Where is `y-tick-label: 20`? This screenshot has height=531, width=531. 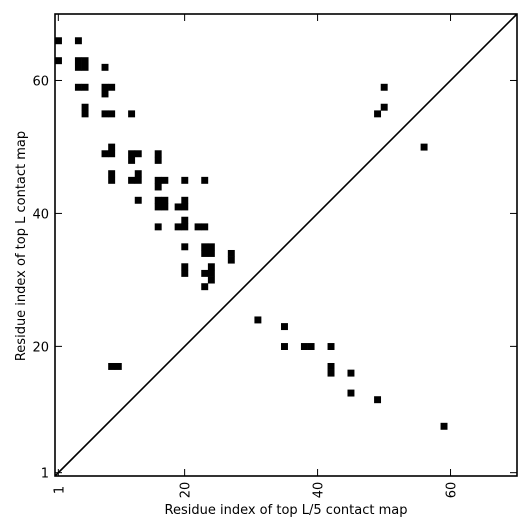
y-tick-label: 20 is located at coordinates (40, 347).